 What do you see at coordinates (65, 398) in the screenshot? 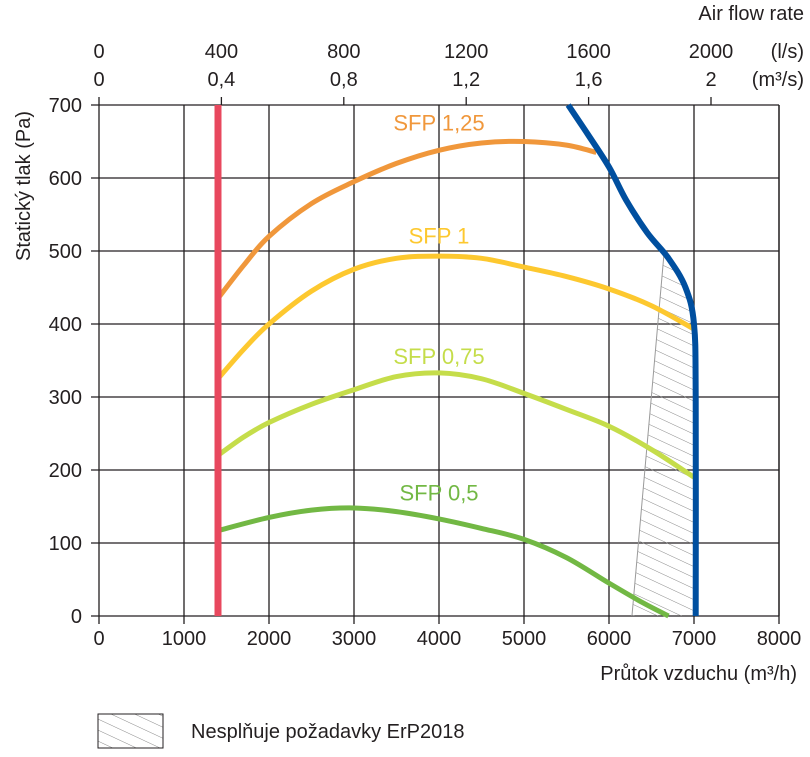
I see `y-tick-label: 300` at bounding box center [65, 398].